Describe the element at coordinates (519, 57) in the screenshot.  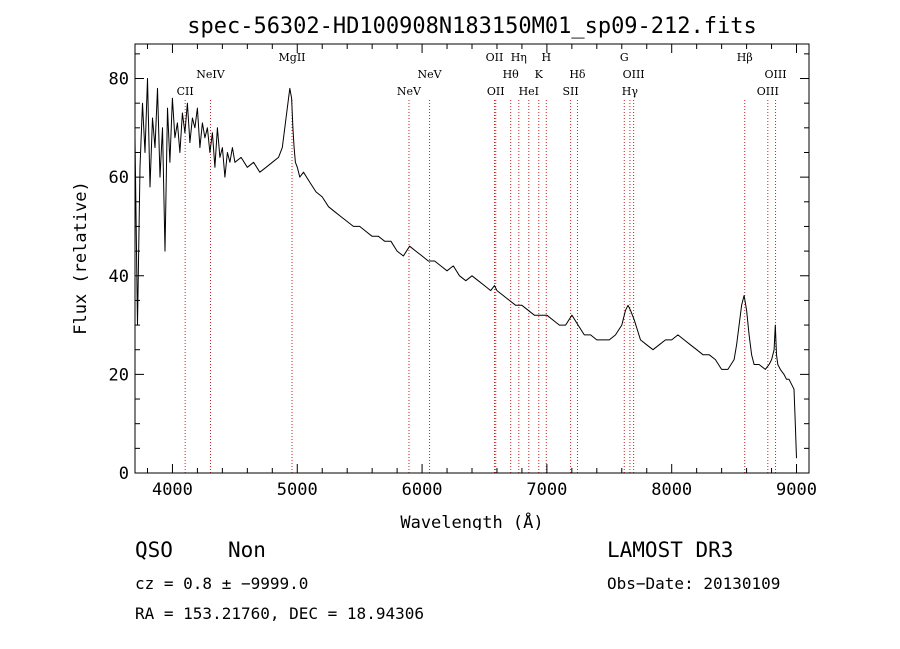
I see `spectral-line-label: Hη` at that location.